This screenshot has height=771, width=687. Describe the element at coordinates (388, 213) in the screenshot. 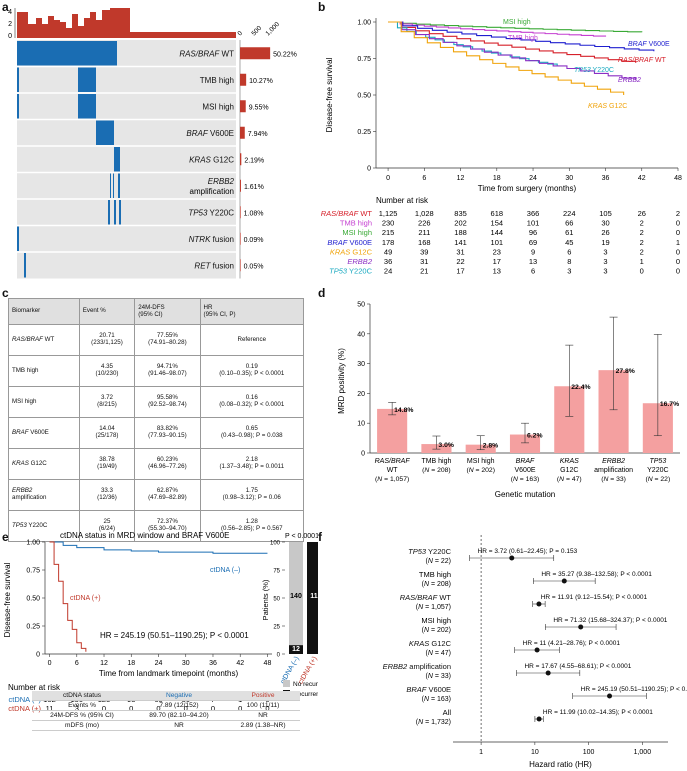

I see `risk-value: 1,125` at that location.